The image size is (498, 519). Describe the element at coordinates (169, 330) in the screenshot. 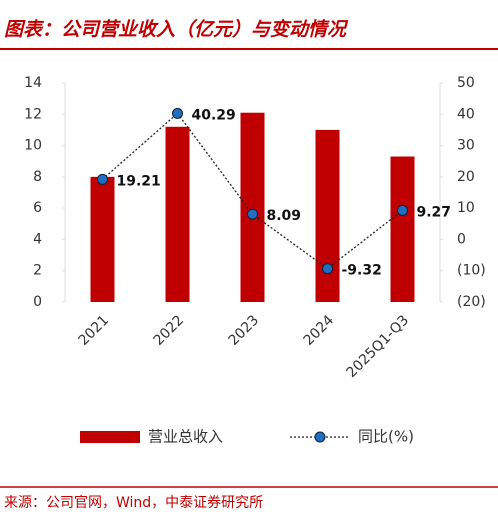

I see `x-tick-label: 2022` at that location.